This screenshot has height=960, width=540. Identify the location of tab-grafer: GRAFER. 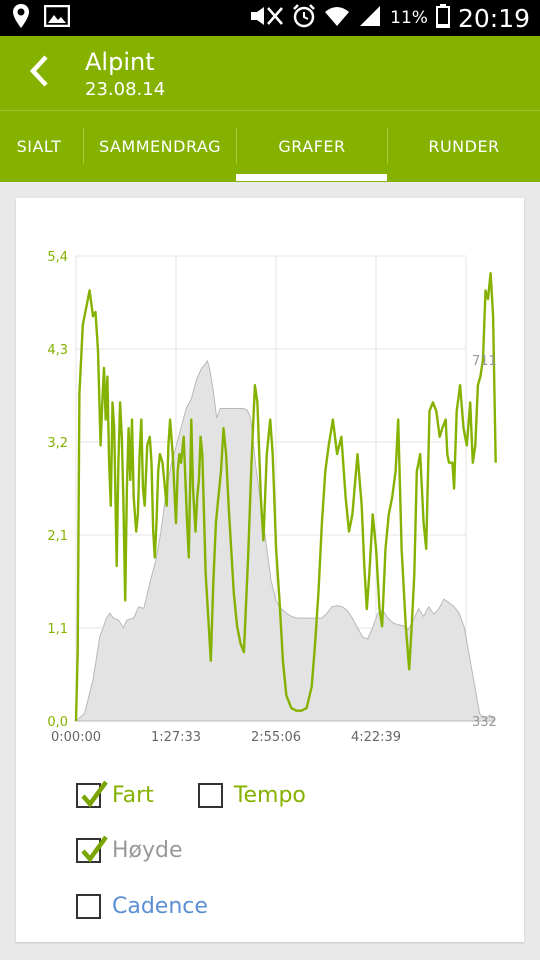
(312, 146).